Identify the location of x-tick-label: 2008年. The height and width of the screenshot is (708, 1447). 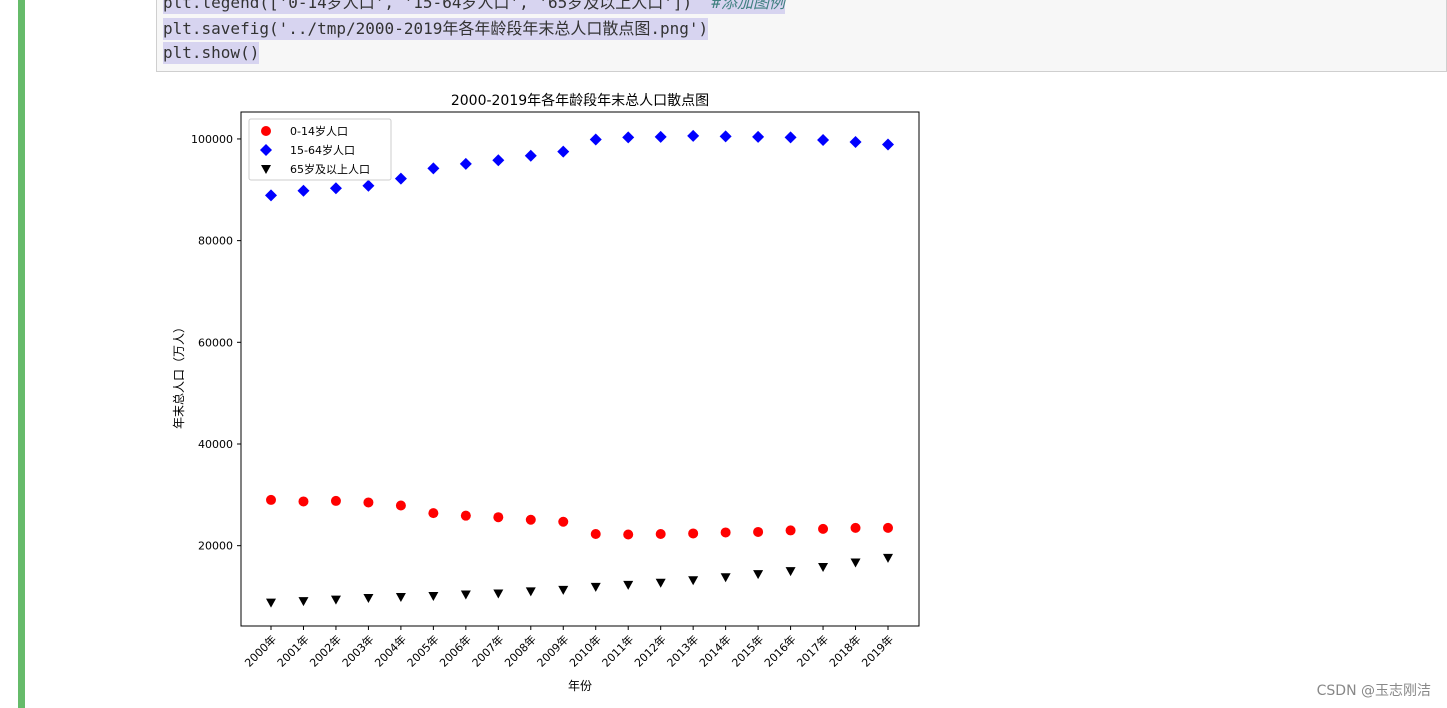
(519, 650).